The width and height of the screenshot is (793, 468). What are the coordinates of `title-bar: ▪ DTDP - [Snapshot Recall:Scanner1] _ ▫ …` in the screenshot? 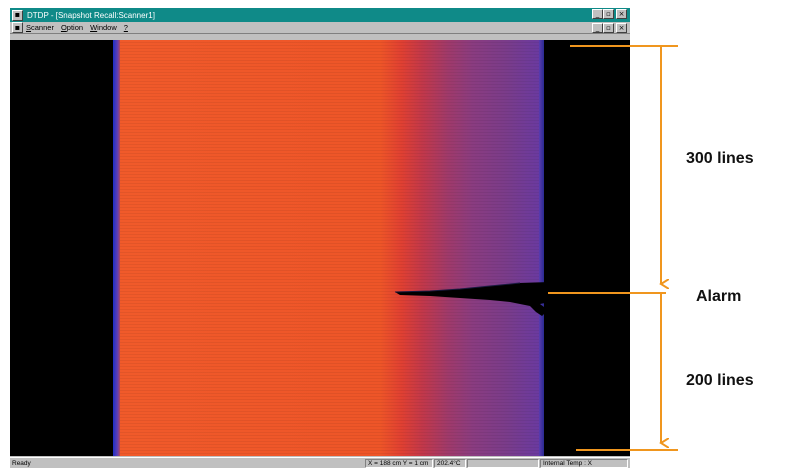 It's located at (320, 15).